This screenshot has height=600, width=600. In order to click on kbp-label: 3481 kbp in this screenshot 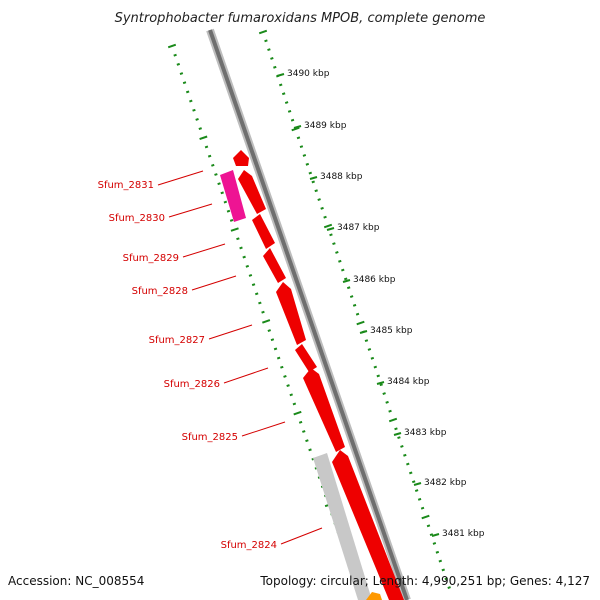, I will do `click(463, 534)`.